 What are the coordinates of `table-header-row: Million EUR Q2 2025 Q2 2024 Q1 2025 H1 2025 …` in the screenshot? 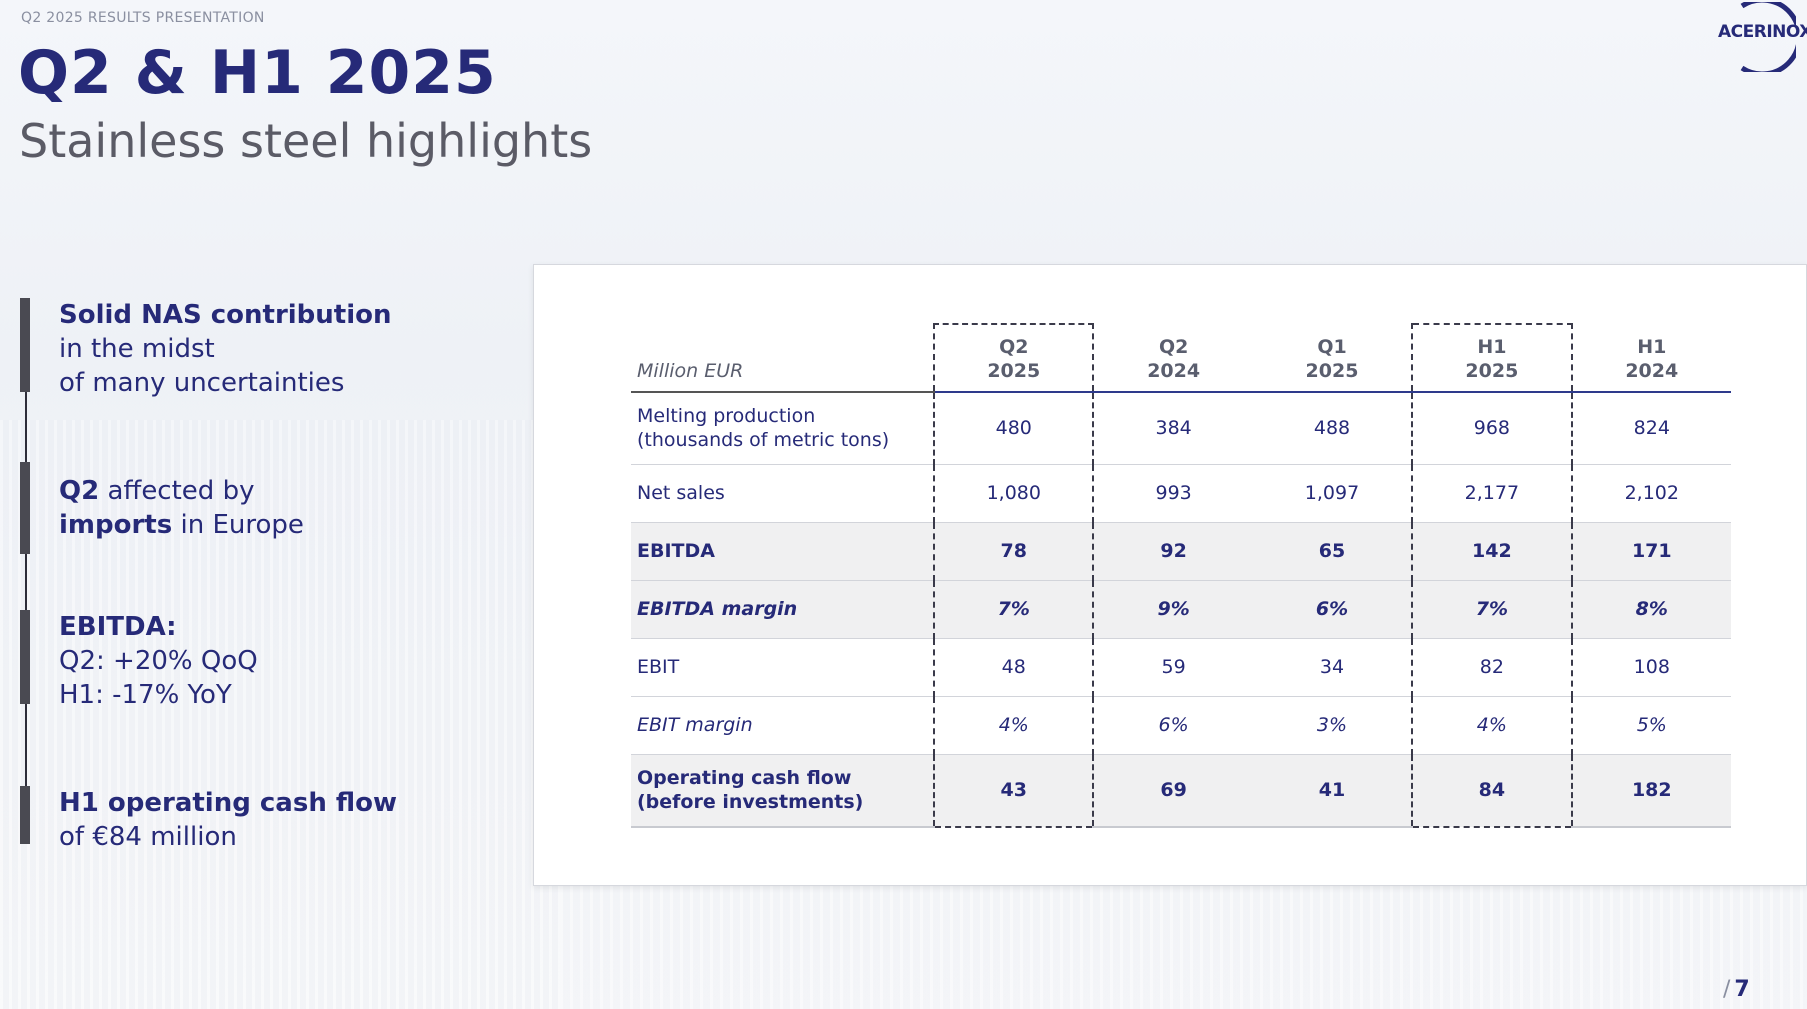 It's located at (1181, 358).